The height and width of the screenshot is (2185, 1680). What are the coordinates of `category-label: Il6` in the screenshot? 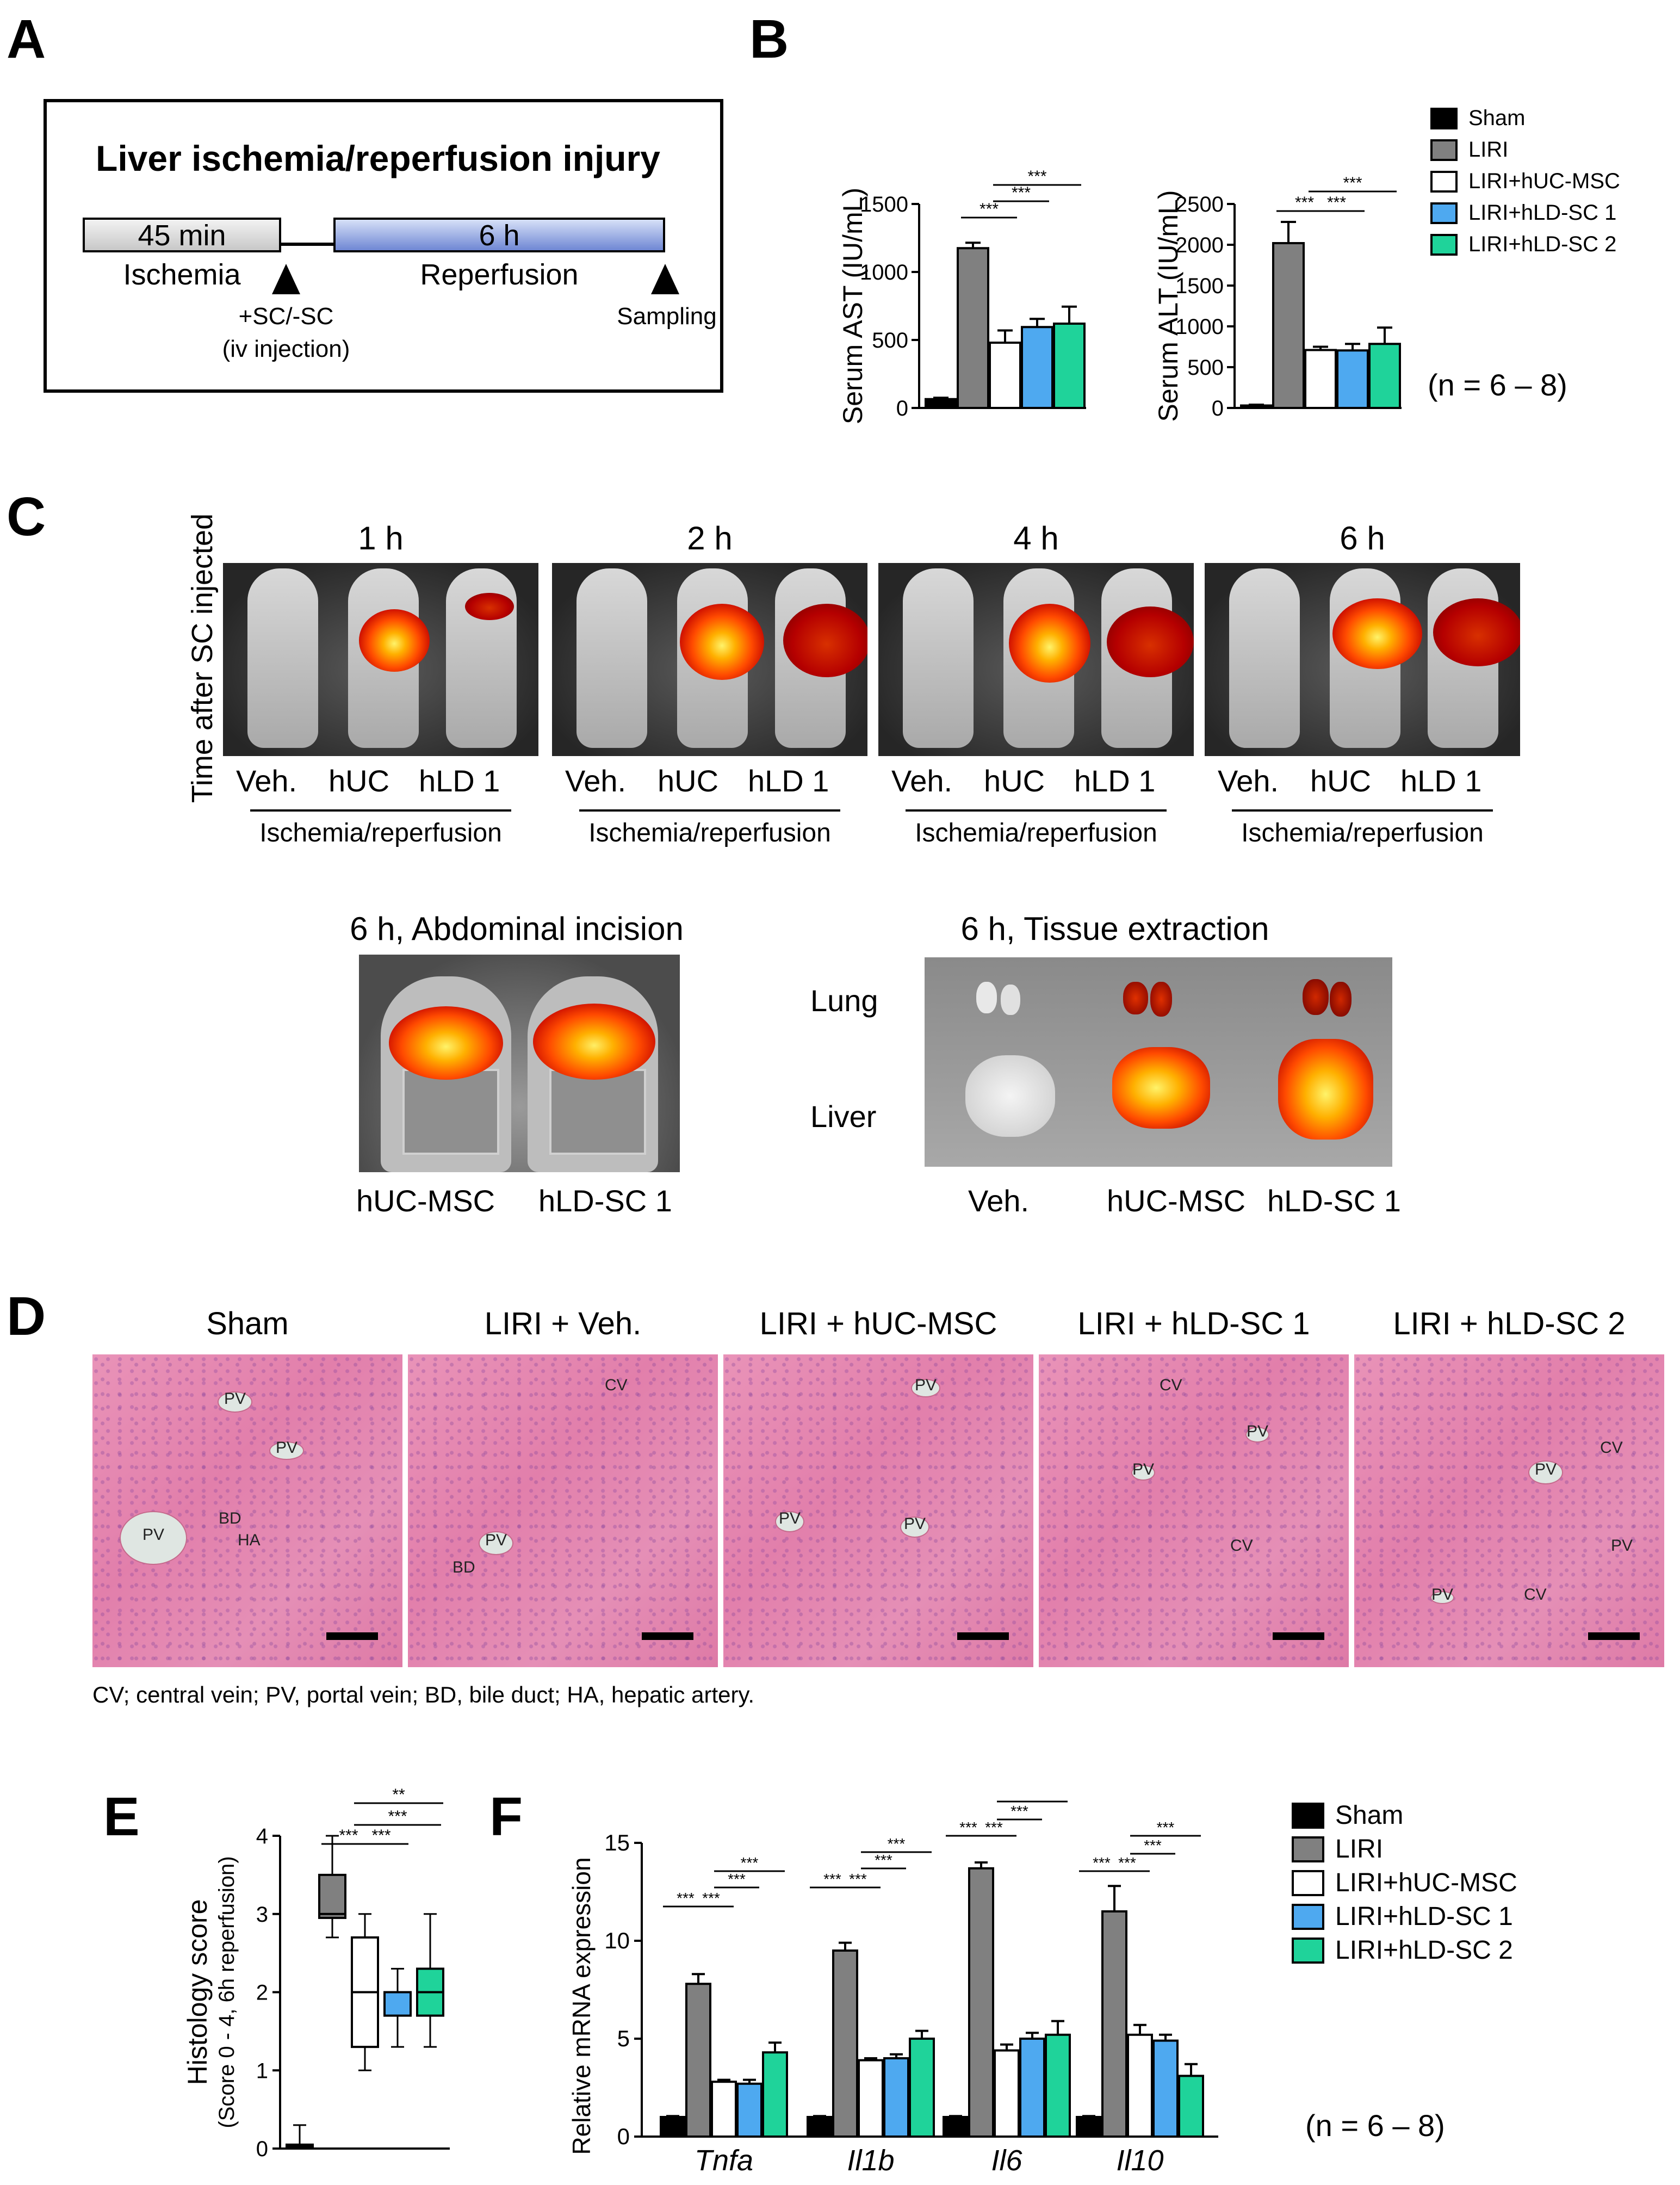 It's located at (1006, 2160).